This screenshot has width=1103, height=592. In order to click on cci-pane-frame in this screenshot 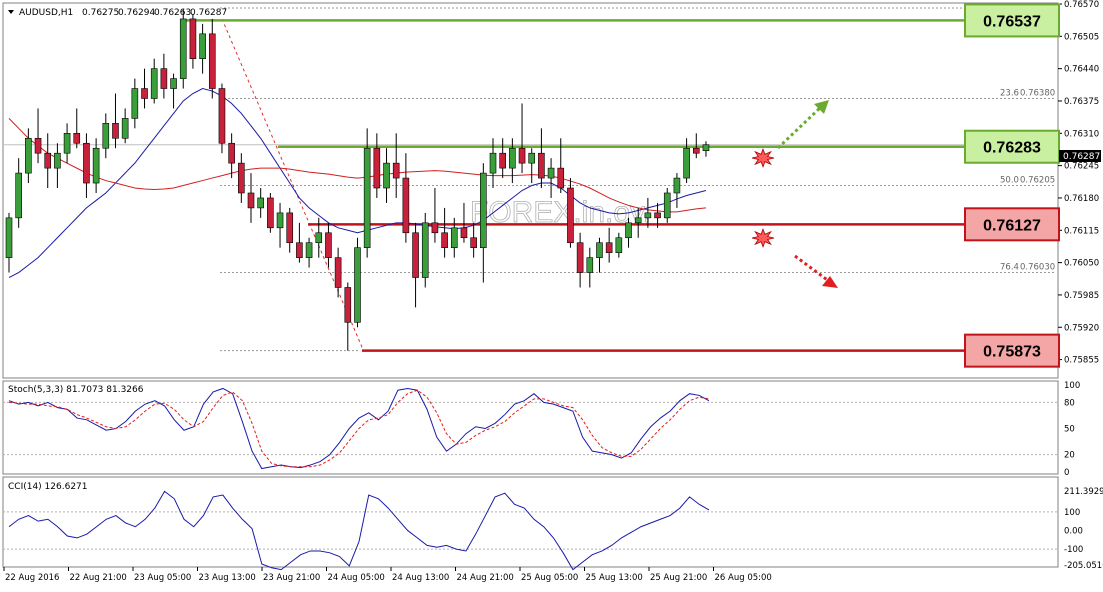, I will do `click(530, 522)`.